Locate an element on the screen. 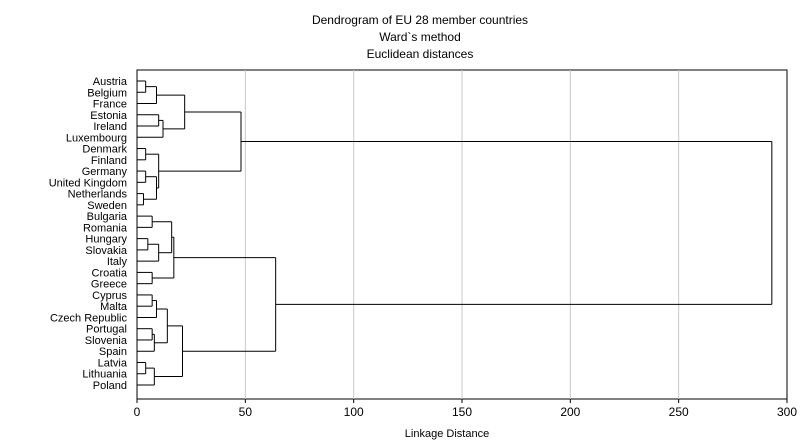 This screenshot has height=441, width=801. x-axis-label: Linkage Distance is located at coordinates (447, 434).